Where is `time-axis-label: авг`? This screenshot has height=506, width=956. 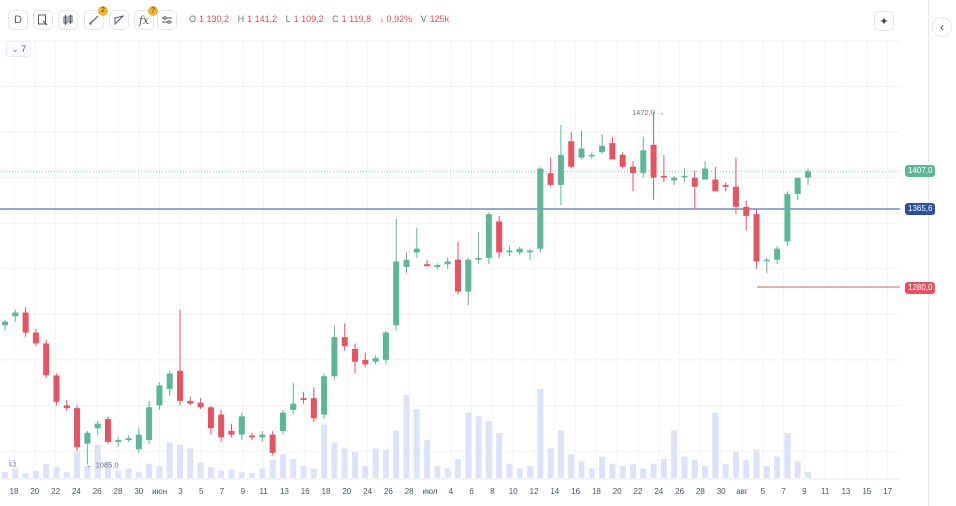
time-axis-label: авг is located at coordinates (742, 491).